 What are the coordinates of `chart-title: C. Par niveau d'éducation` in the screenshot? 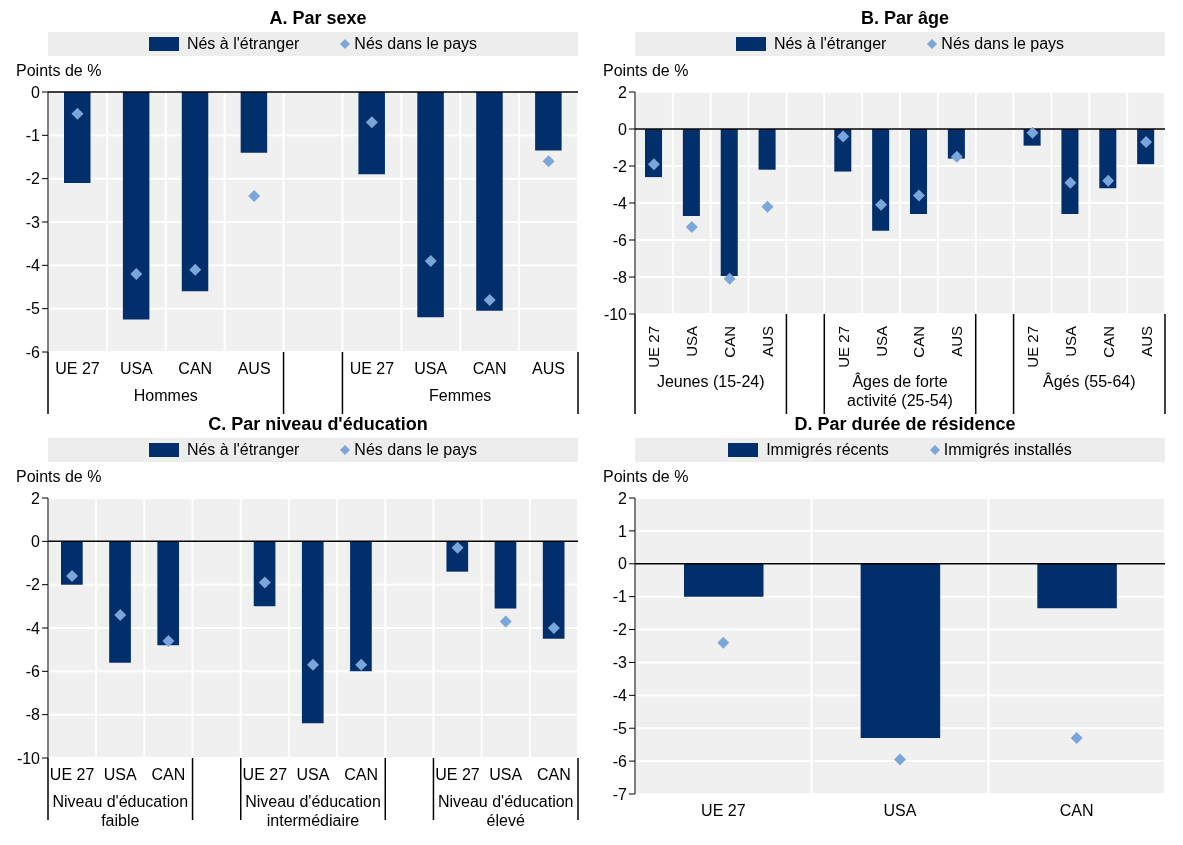 It's located at (318, 425).